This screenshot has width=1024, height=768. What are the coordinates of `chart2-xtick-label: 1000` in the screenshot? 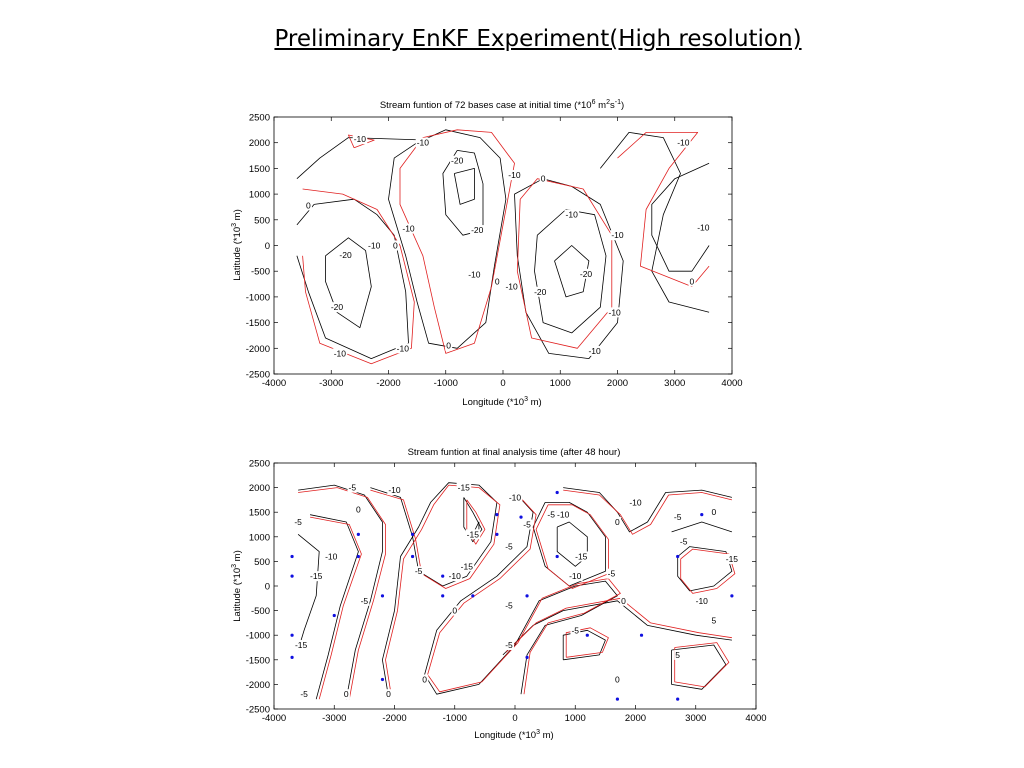 It's located at (575, 718).